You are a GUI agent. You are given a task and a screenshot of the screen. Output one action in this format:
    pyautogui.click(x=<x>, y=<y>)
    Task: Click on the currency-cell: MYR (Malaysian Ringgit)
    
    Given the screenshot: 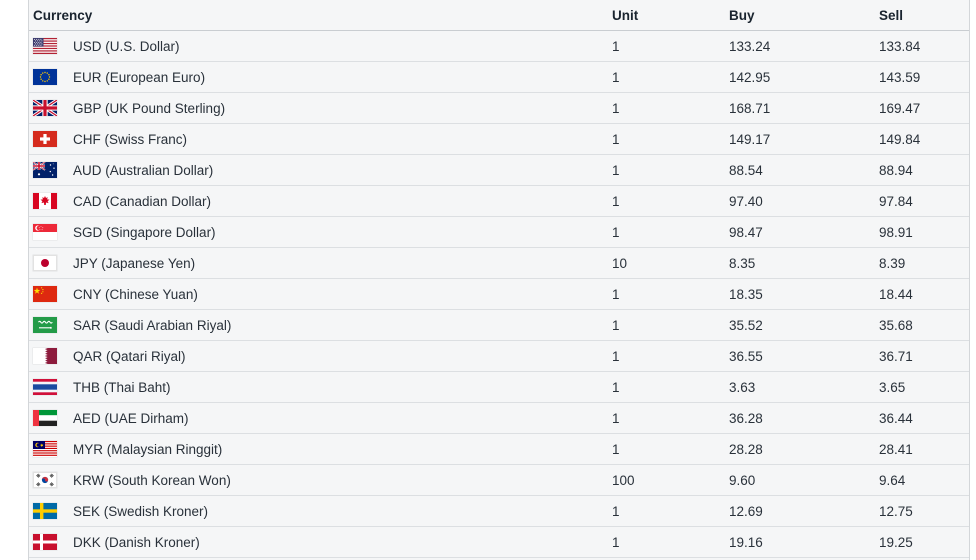 What is the action you would take?
    pyautogui.click(x=320, y=449)
    